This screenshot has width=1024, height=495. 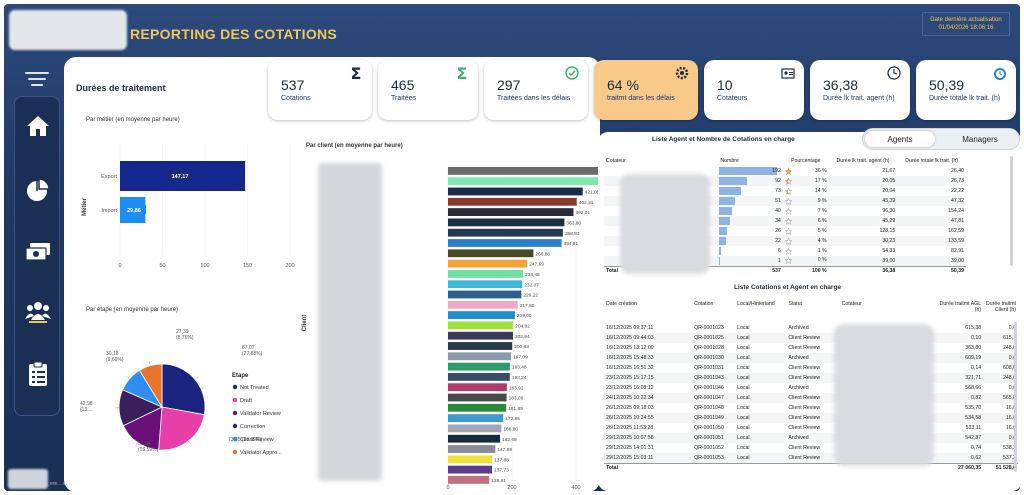 I want to click on column-header: Durée lk trait. agent (h), so click(x=863, y=161).